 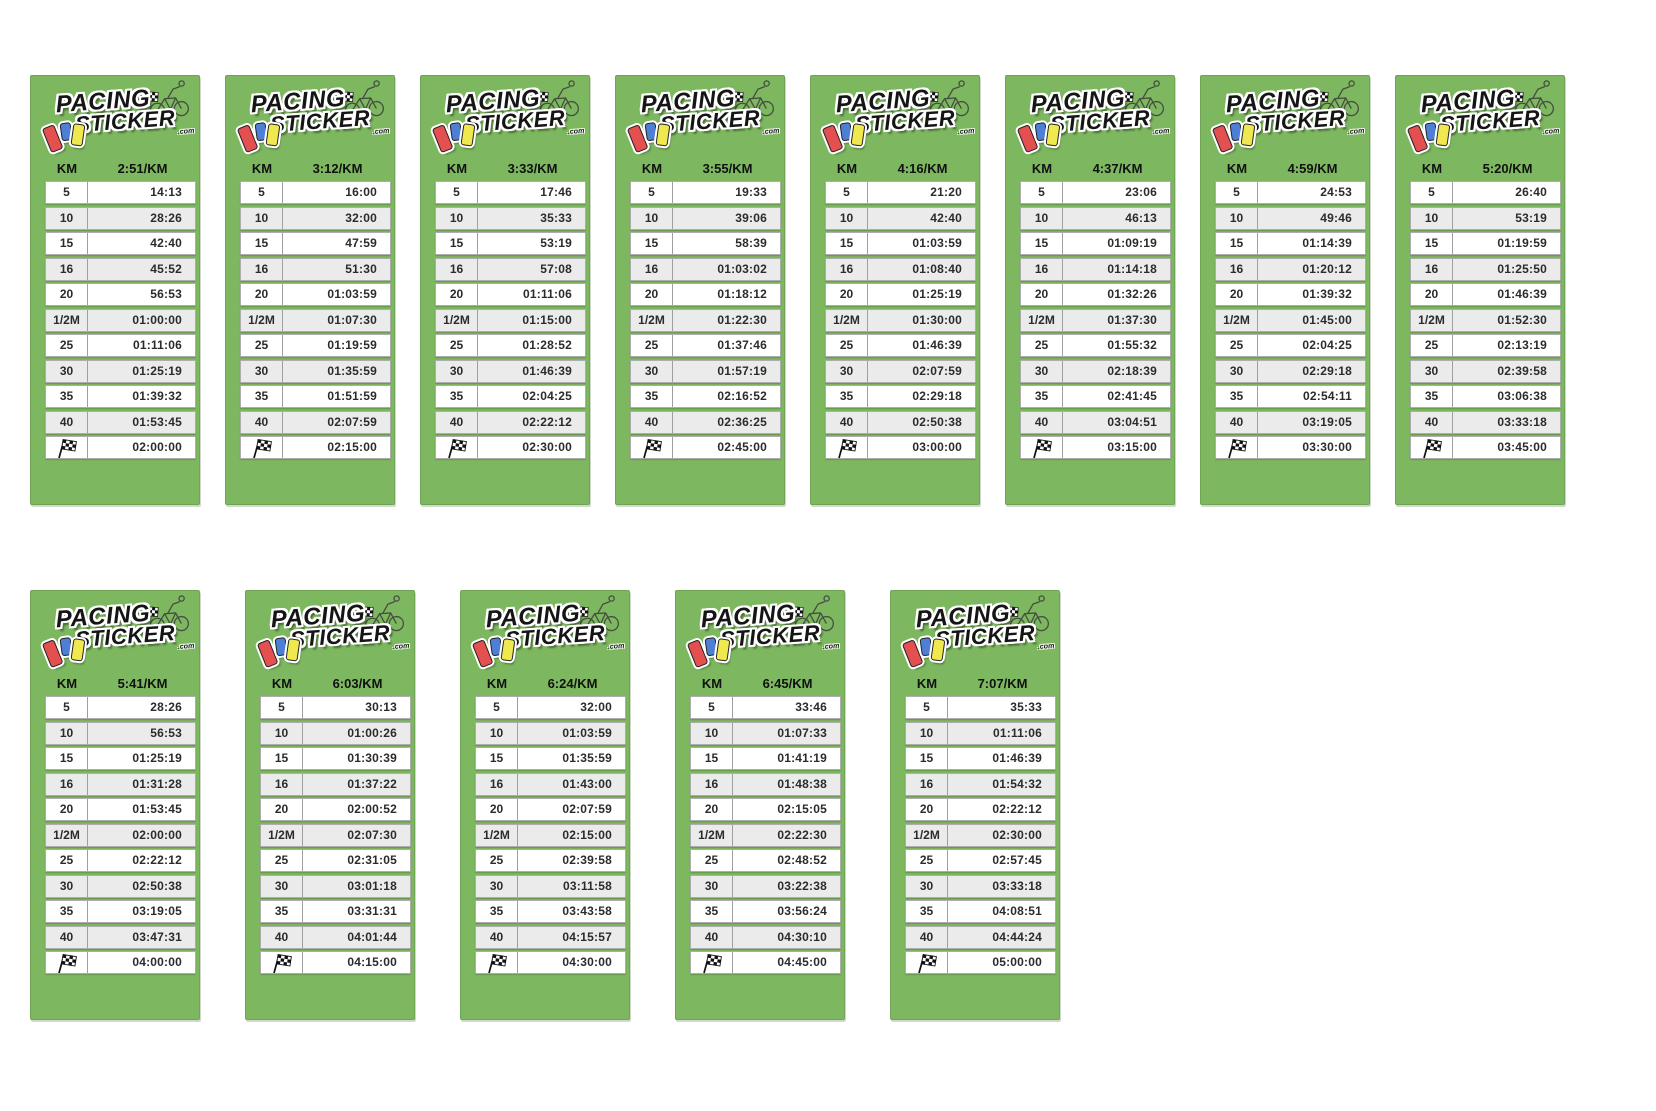 What do you see at coordinates (510, 192) in the screenshot?
I see `split-row: 5 17:46` at bounding box center [510, 192].